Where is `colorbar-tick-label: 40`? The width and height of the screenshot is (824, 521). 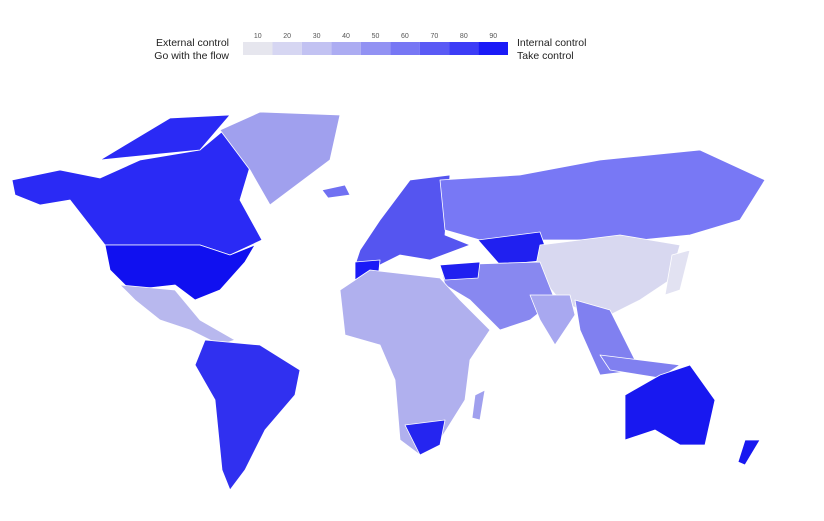
colorbar-tick-label: 40 is located at coordinates (346, 36).